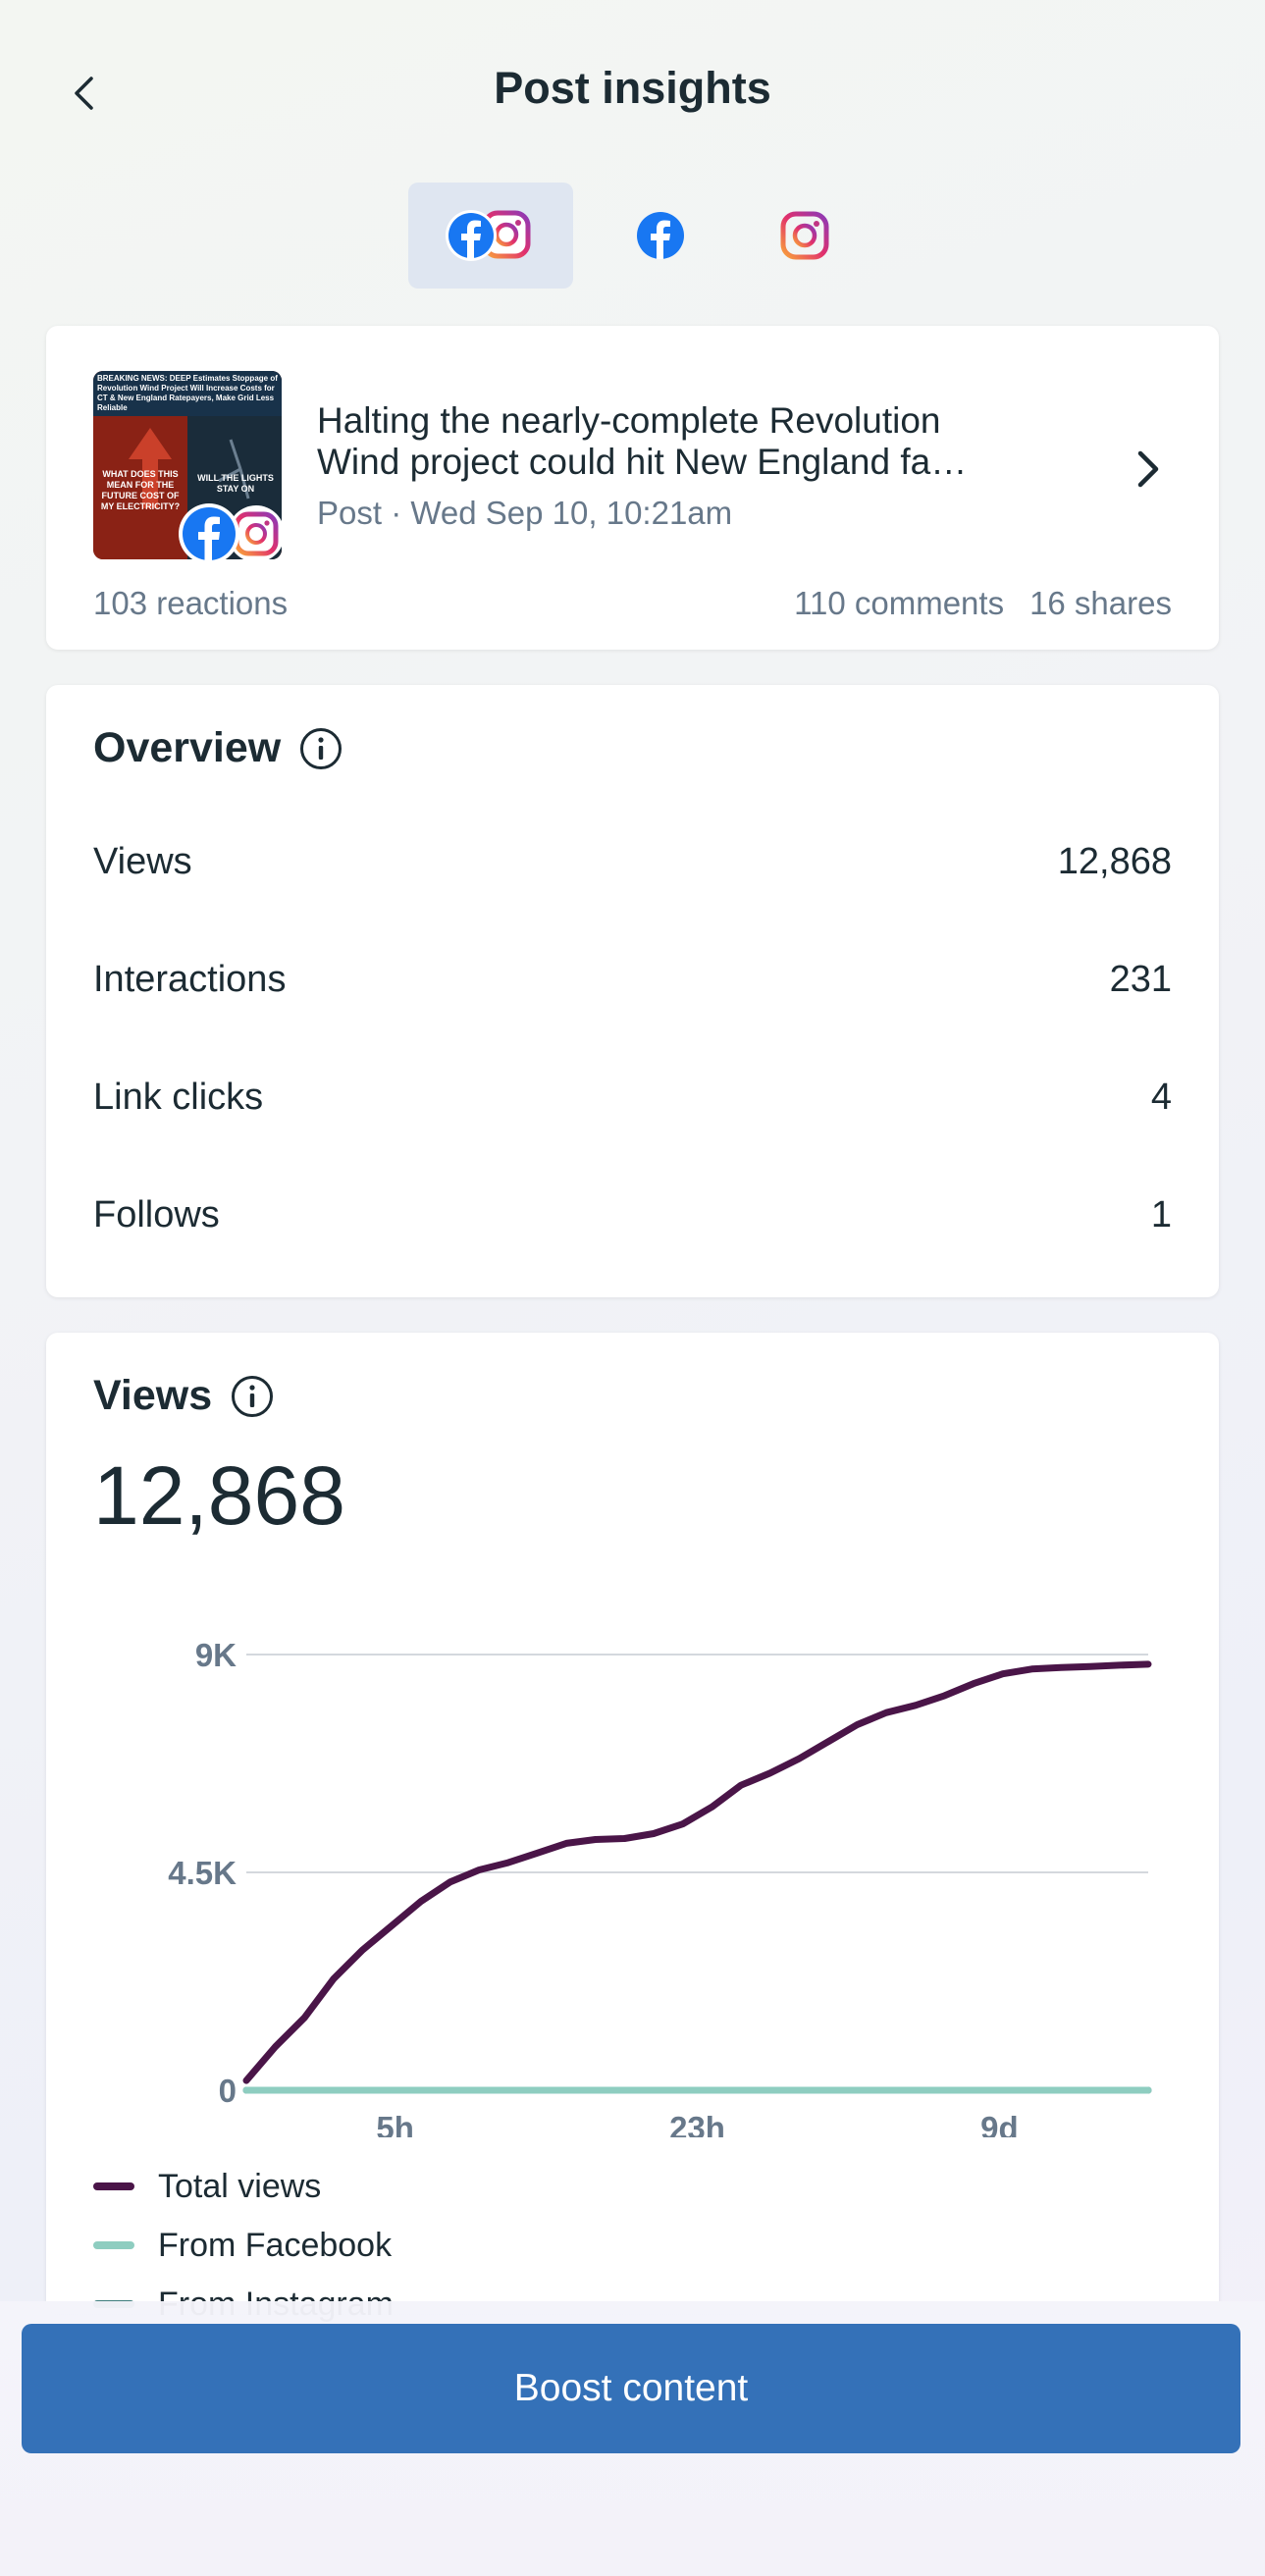  I want to click on facebook-icon, so click(660, 235).